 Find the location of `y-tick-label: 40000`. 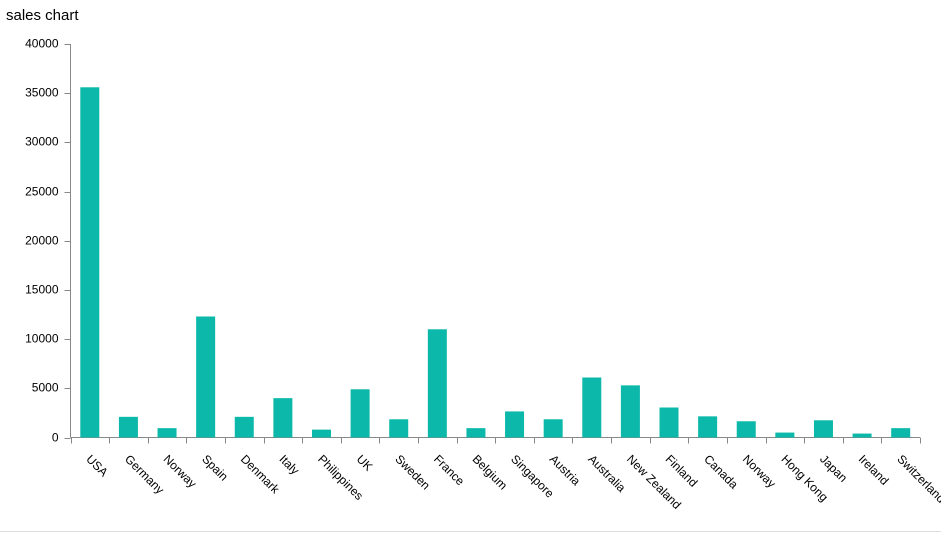

y-tick-label: 40000 is located at coordinates (42, 44).